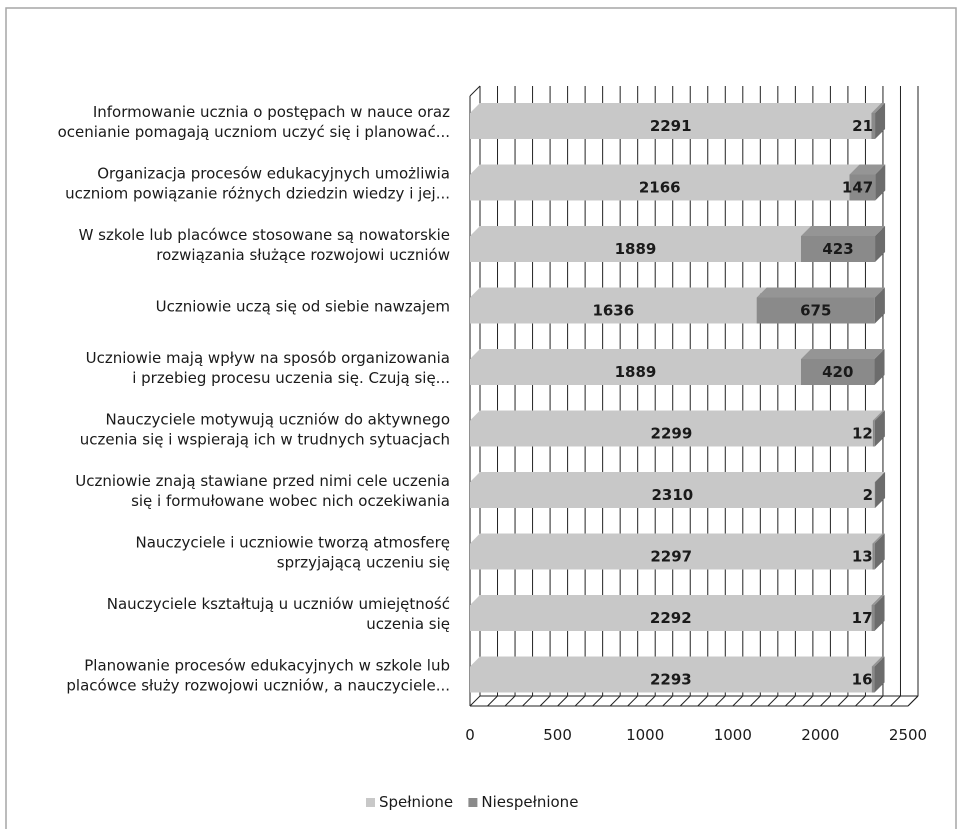 The width and height of the screenshot is (959, 829). Describe the element at coordinates (857, 188) in the screenshot. I see `value-label-niespelnione: 147` at that location.